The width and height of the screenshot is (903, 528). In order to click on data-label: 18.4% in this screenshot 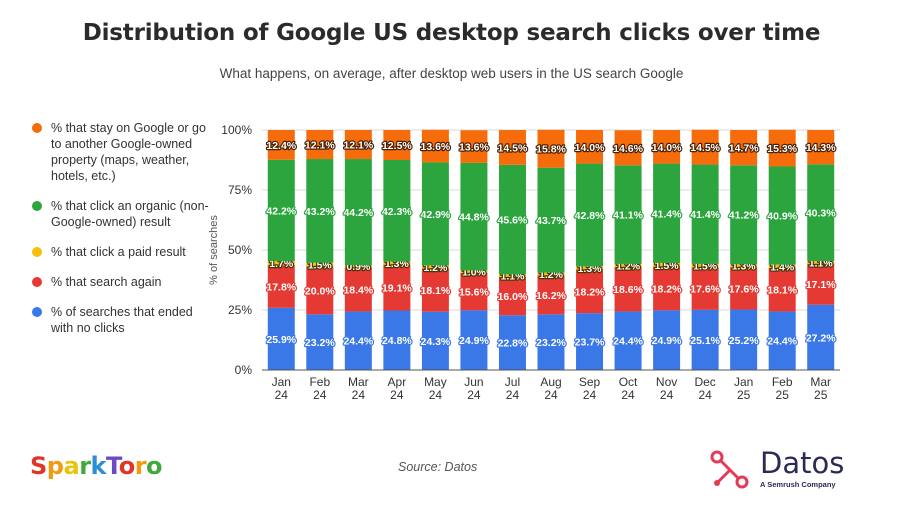, I will do `click(358, 290)`.